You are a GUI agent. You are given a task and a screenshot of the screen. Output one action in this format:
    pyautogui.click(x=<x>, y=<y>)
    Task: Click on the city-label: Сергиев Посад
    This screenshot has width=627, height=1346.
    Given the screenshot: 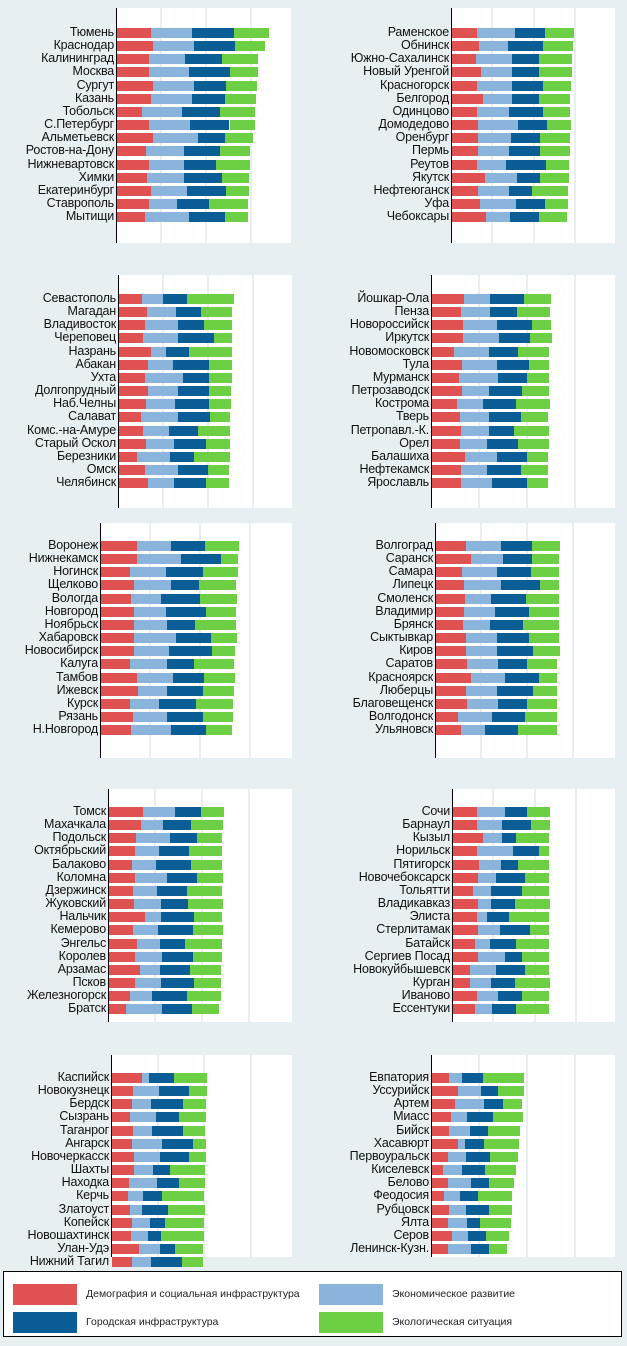 What is the action you would take?
    pyautogui.click(x=407, y=955)
    